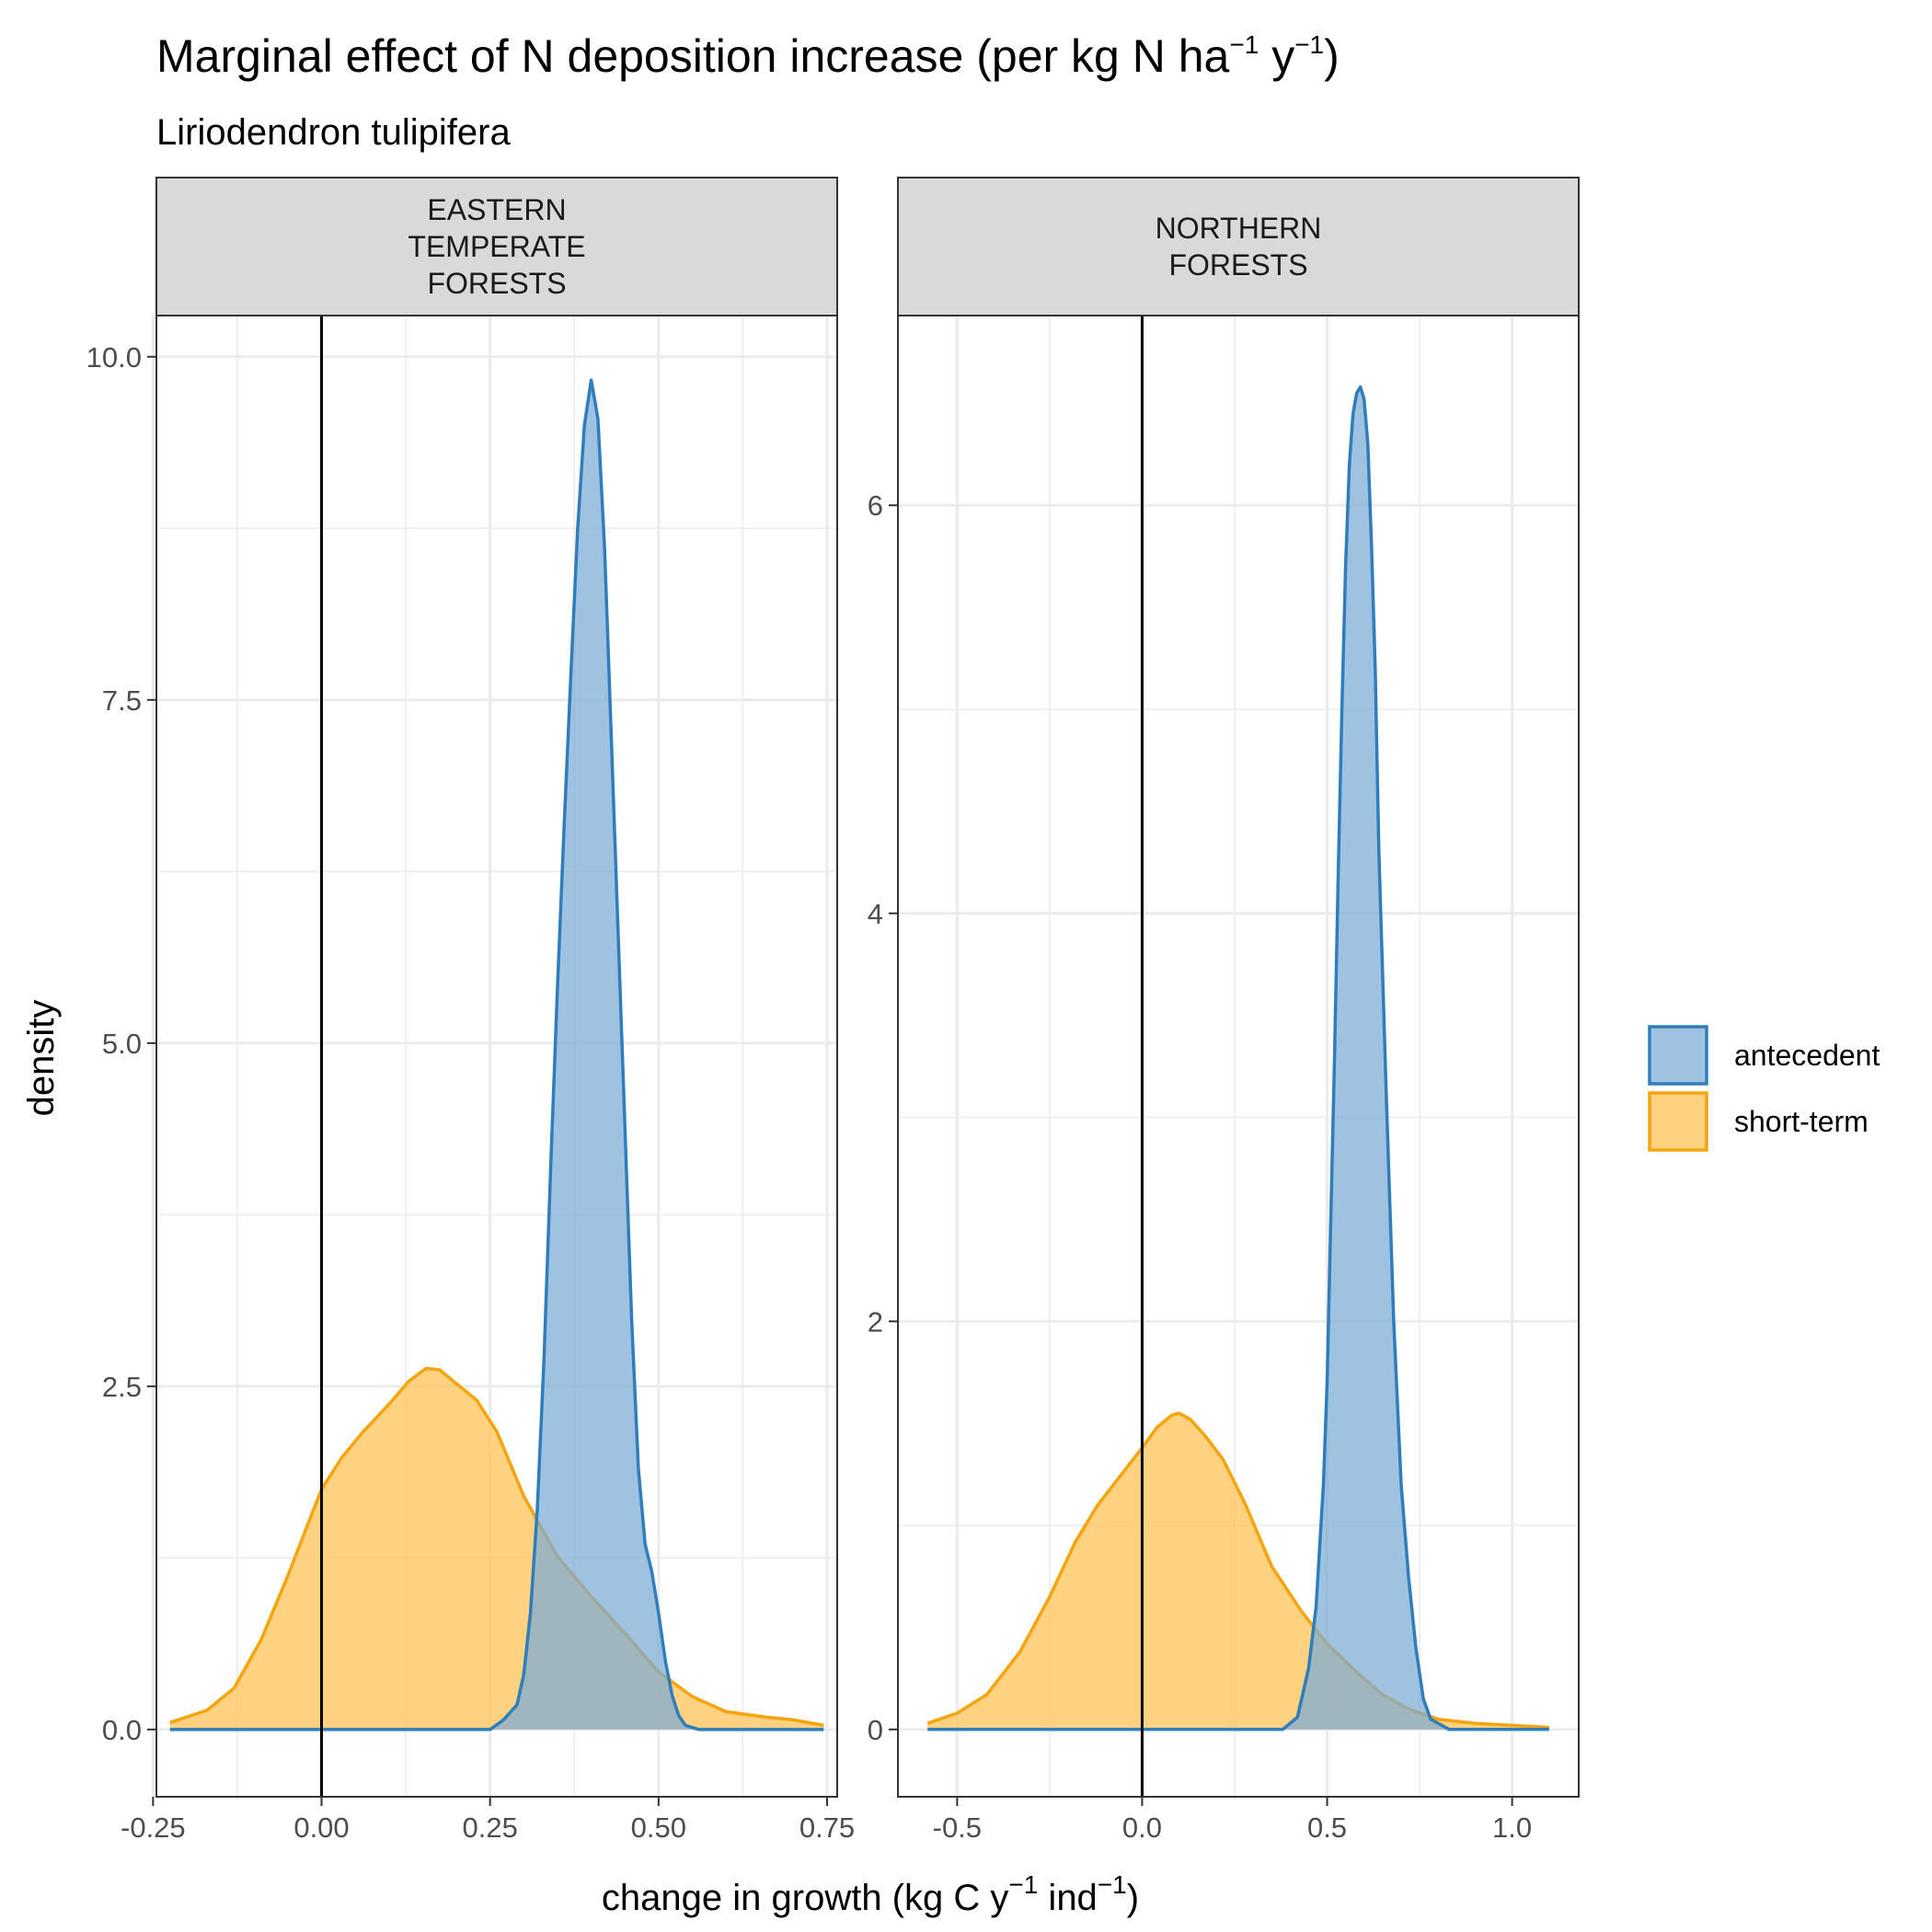 The width and height of the screenshot is (1932, 1932). What do you see at coordinates (1512, 1827) in the screenshot?
I see `x-tick-label: 1.0` at bounding box center [1512, 1827].